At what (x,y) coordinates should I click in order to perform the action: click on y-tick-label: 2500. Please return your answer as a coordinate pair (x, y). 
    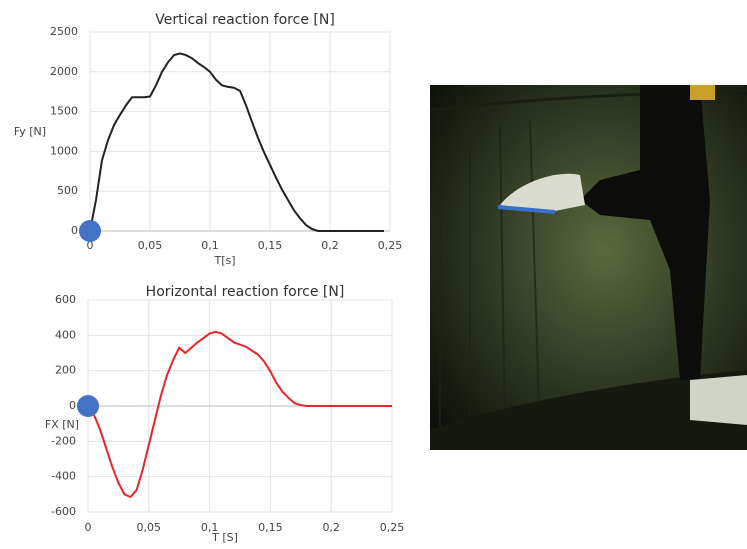
    Looking at the image, I should click on (64, 31).